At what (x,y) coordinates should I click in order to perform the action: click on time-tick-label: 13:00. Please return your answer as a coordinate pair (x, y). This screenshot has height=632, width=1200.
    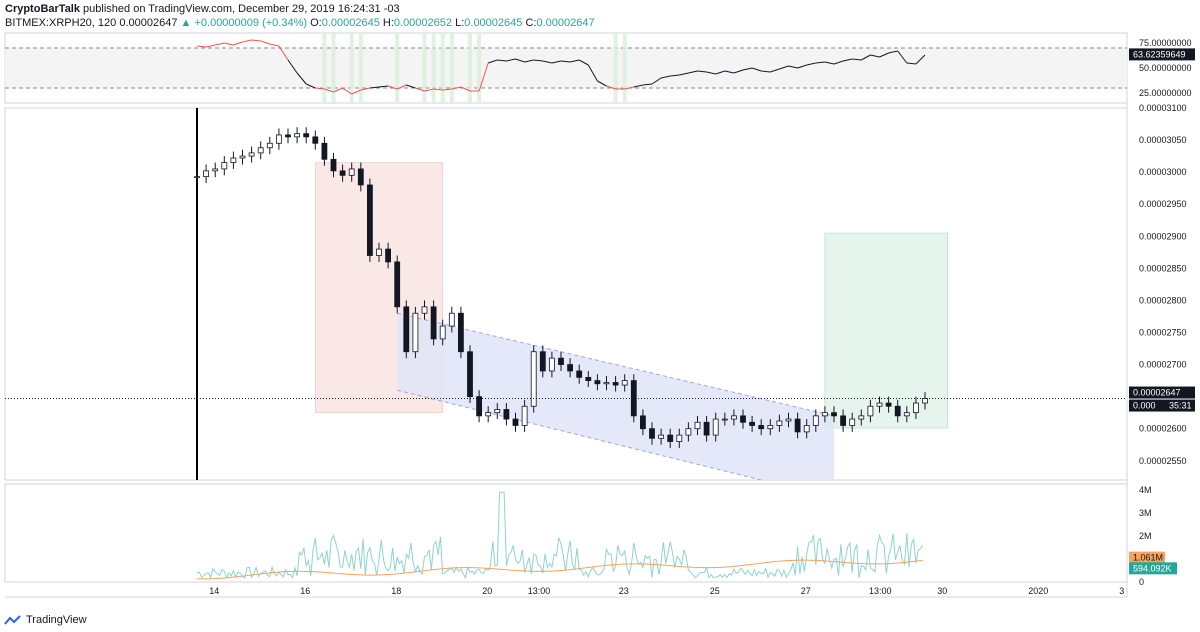
    Looking at the image, I should click on (539, 591).